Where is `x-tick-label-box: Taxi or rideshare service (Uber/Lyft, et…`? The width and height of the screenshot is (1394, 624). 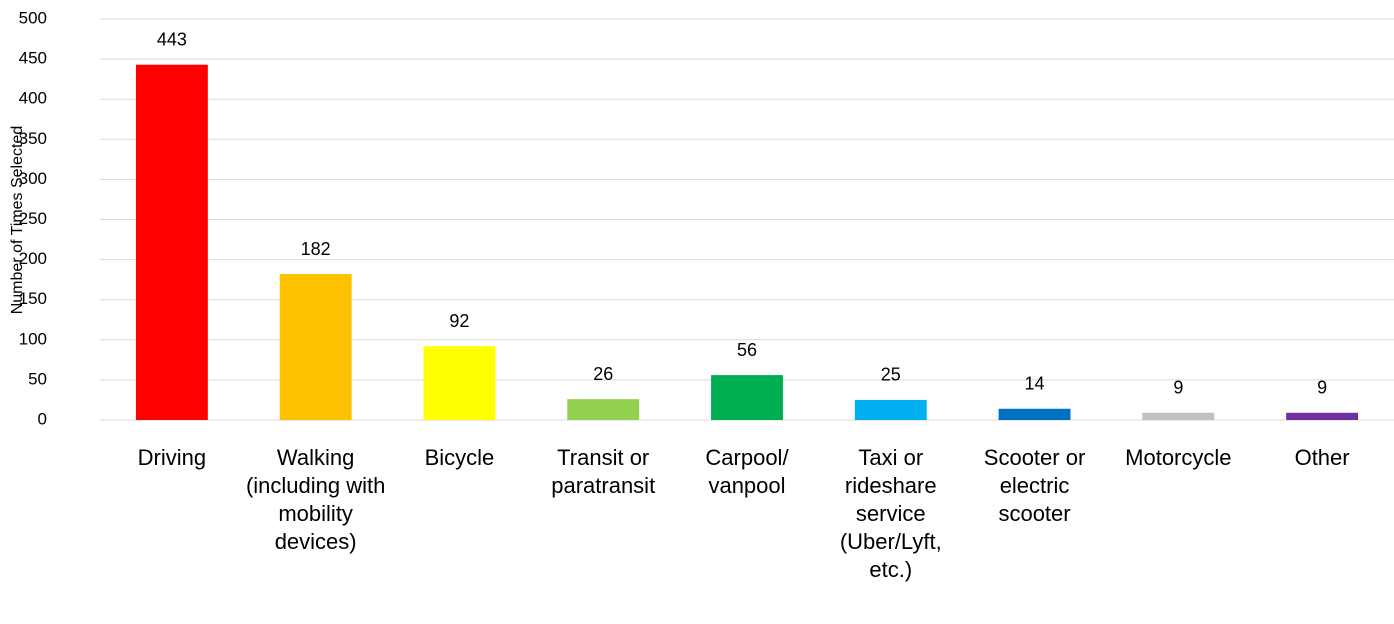 x-tick-label-box: Taxi or rideshare service (Uber/Lyft, et… is located at coordinates (890, 513).